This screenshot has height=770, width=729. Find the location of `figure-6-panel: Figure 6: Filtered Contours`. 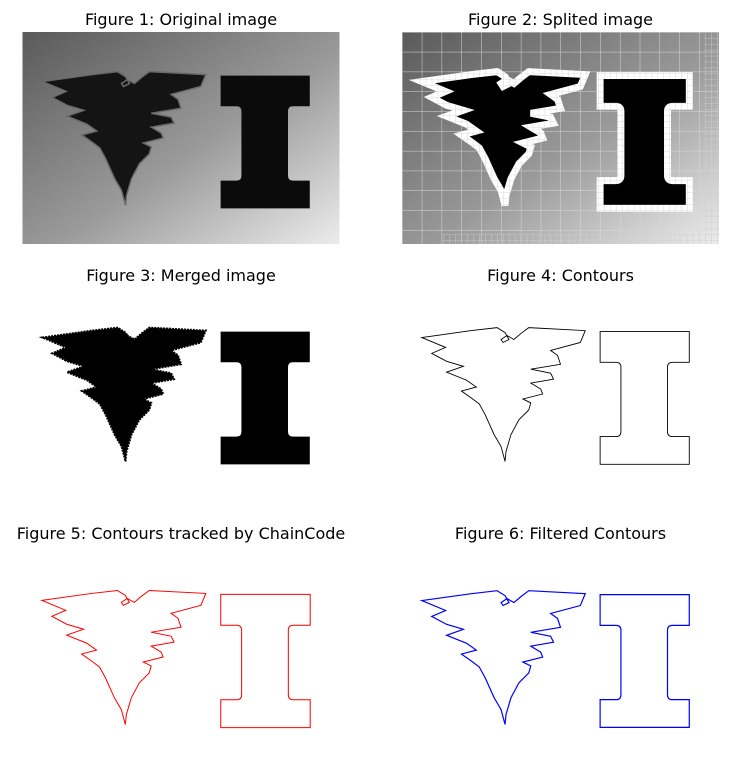

figure-6-panel: Figure 6: Filtered Contours is located at coordinates (560, 642).